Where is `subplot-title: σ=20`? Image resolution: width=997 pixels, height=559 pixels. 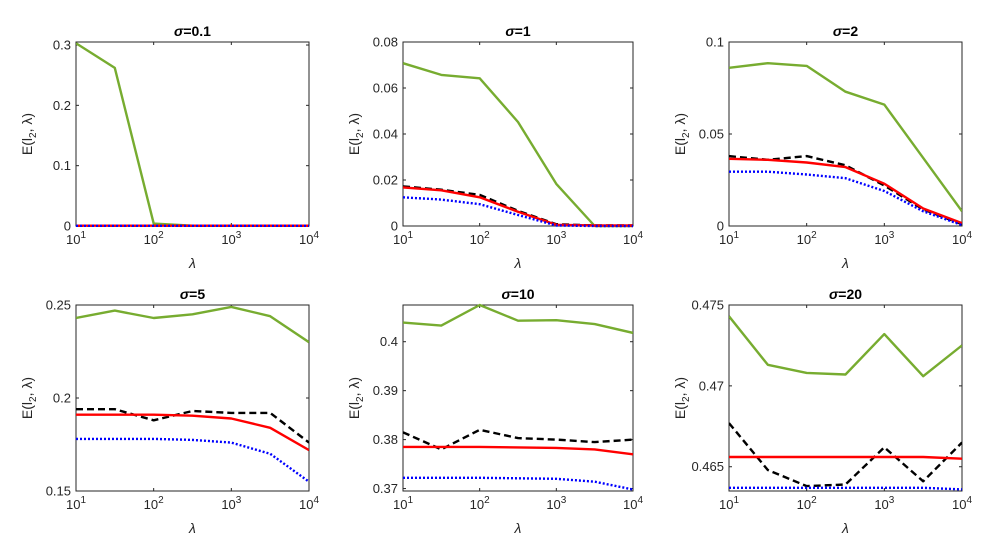 subplot-title: σ=20 is located at coordinates (845, 294).